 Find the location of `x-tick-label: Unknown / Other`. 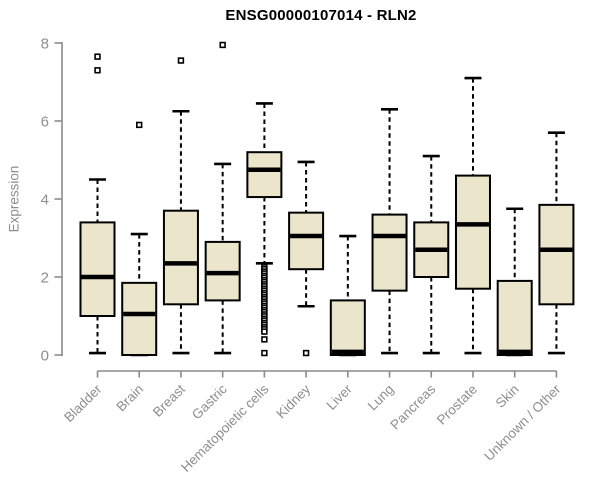

x-tick-label: Unknown / Other is located at coordinates (522, 422).